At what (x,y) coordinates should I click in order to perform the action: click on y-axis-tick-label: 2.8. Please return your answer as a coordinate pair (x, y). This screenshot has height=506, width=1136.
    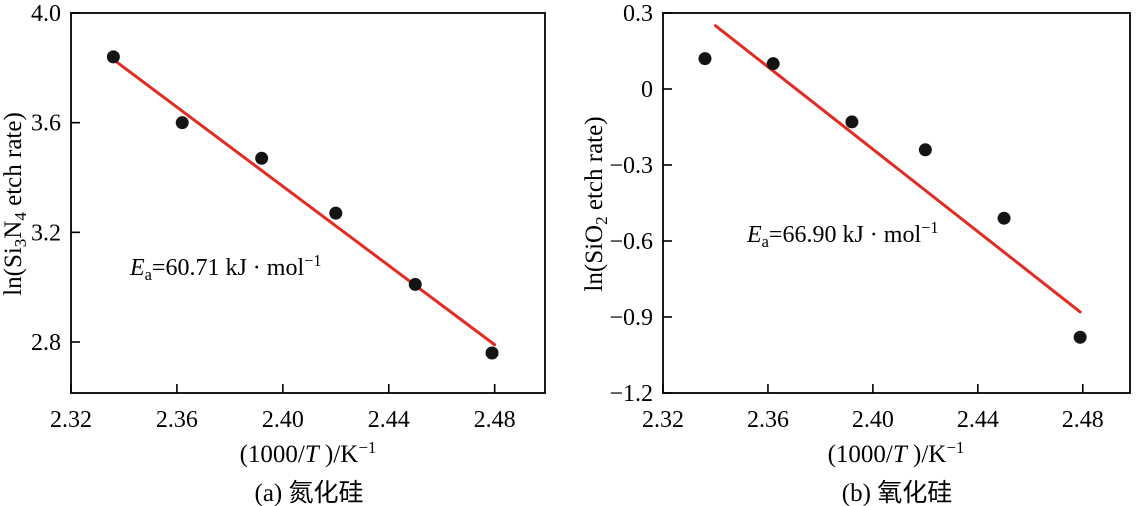
    Looking at the image, I should click on (46, 343).